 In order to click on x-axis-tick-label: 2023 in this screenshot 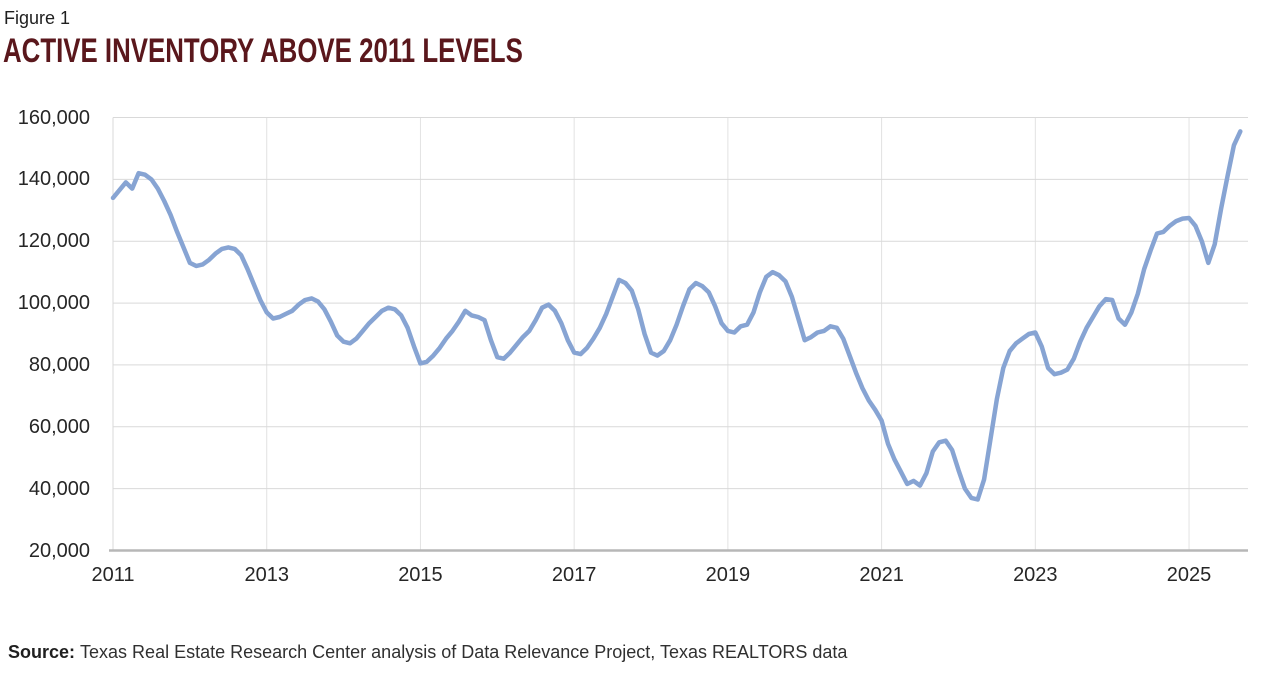, I will do `click(1035, 575)`.